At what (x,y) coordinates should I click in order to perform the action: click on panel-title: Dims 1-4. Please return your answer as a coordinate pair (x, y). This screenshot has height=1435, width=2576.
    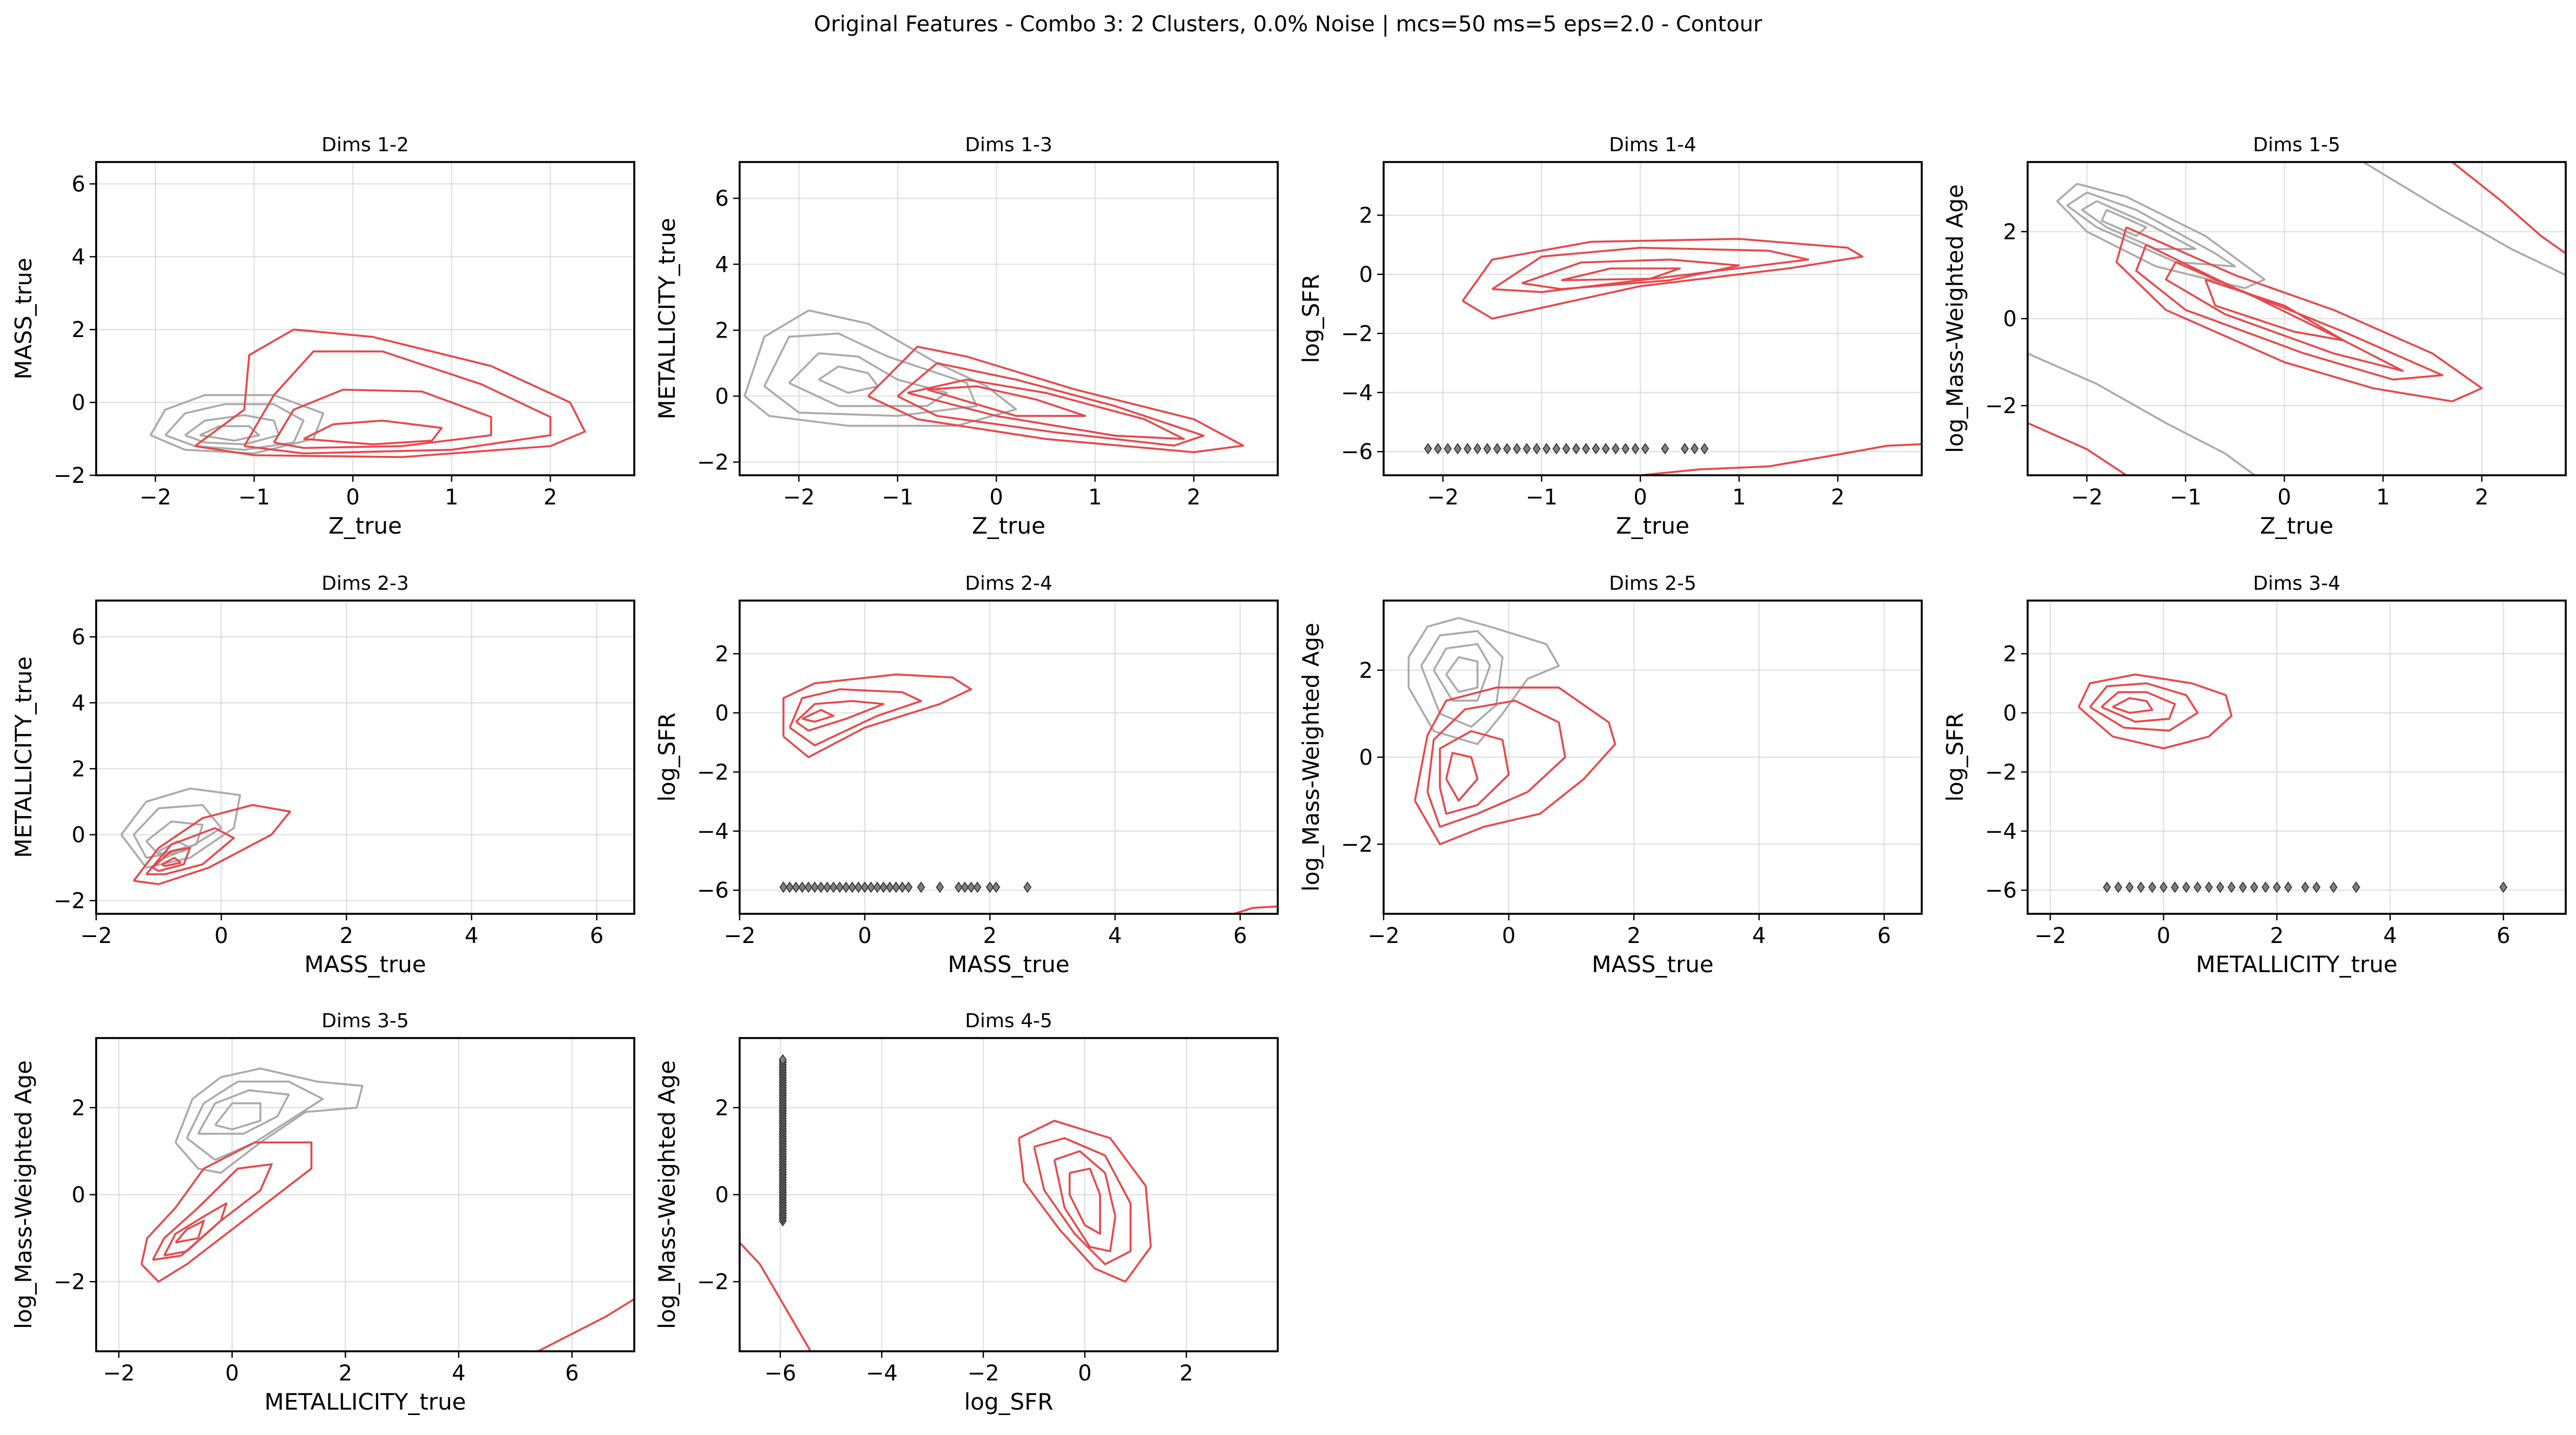
    Looking at the image, I should click on (1653, 145).